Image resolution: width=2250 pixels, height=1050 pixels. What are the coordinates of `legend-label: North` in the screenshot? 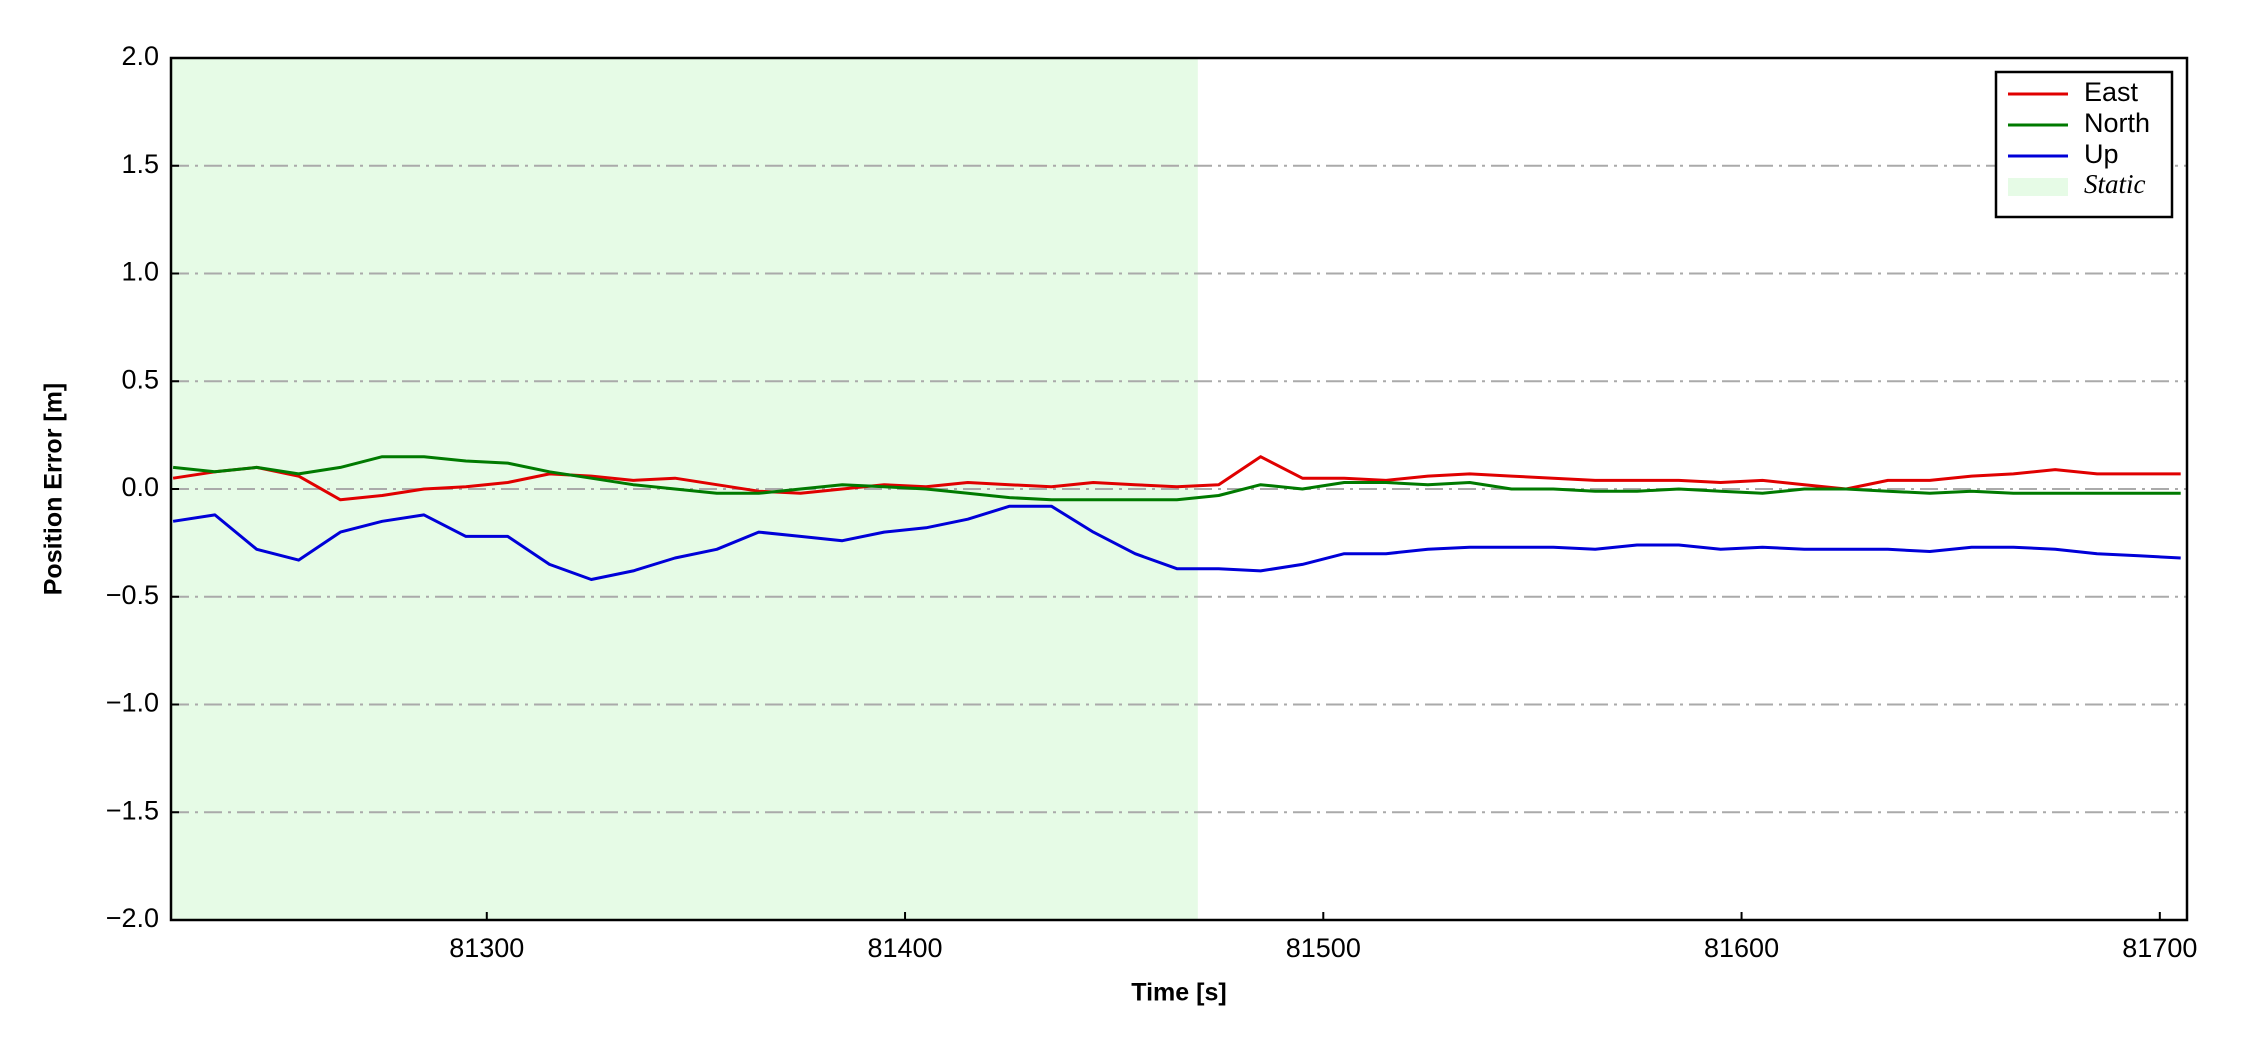 It's located at (2117, 123).